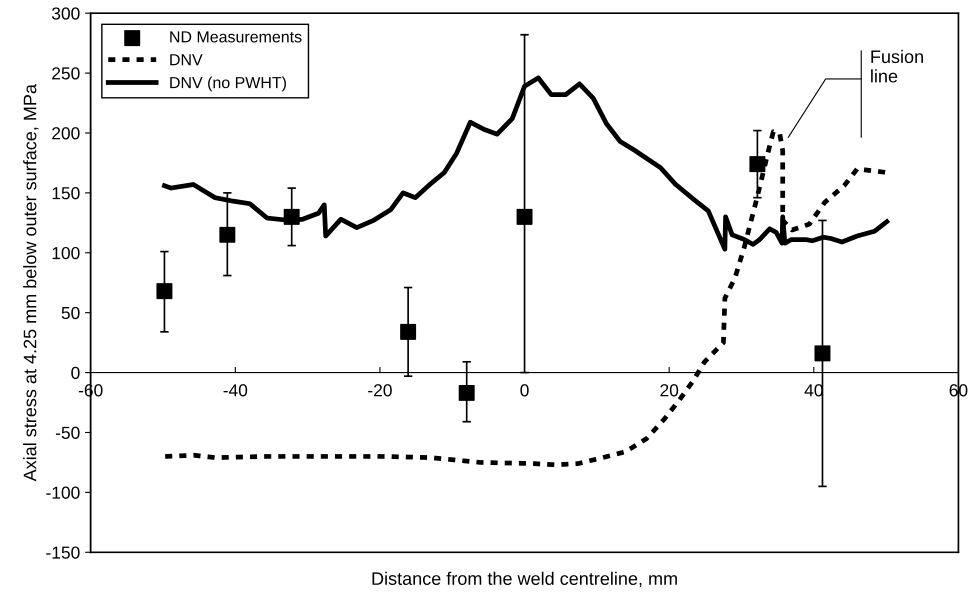 This screenshot has width=975, height=599. What do you see at coordinates (236, 390) in the screenshot?
I see `x-tick-label: -40` at bounding box center [236, 390].